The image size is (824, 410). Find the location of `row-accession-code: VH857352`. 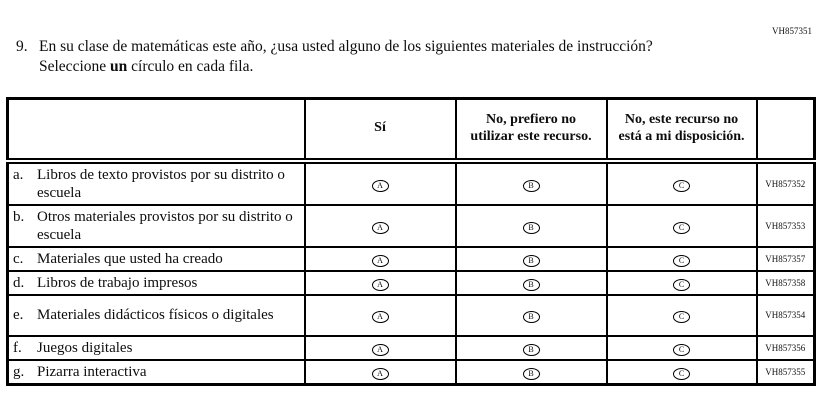

row-accession-code: VH857352 is located at coordinates (785, 182).